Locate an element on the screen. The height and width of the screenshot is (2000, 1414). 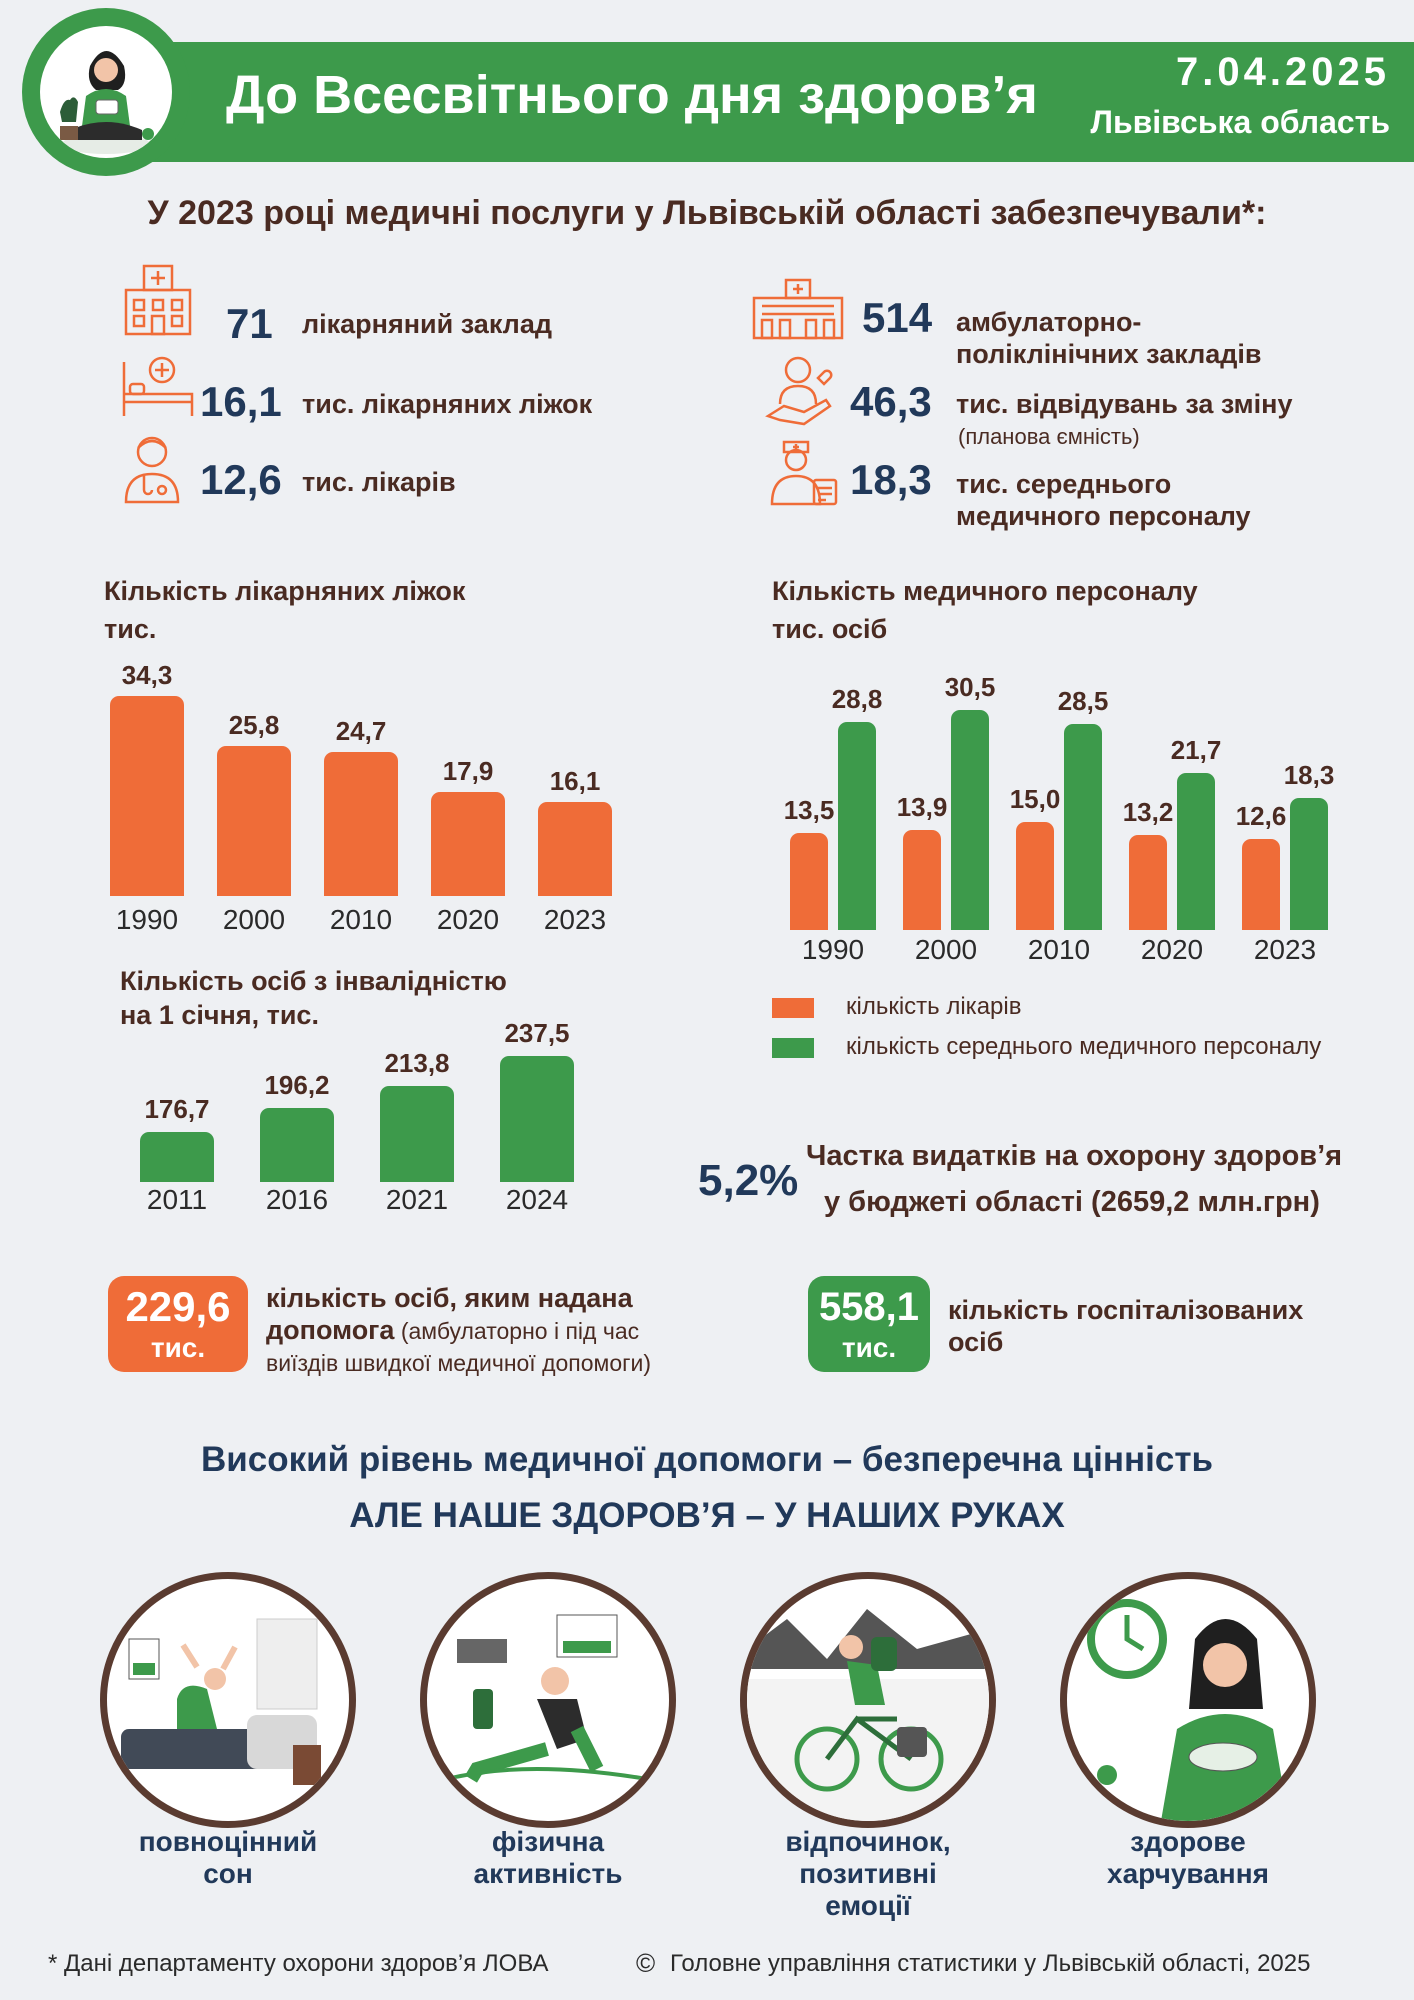
header-banner is located at coordinates (772, 102).